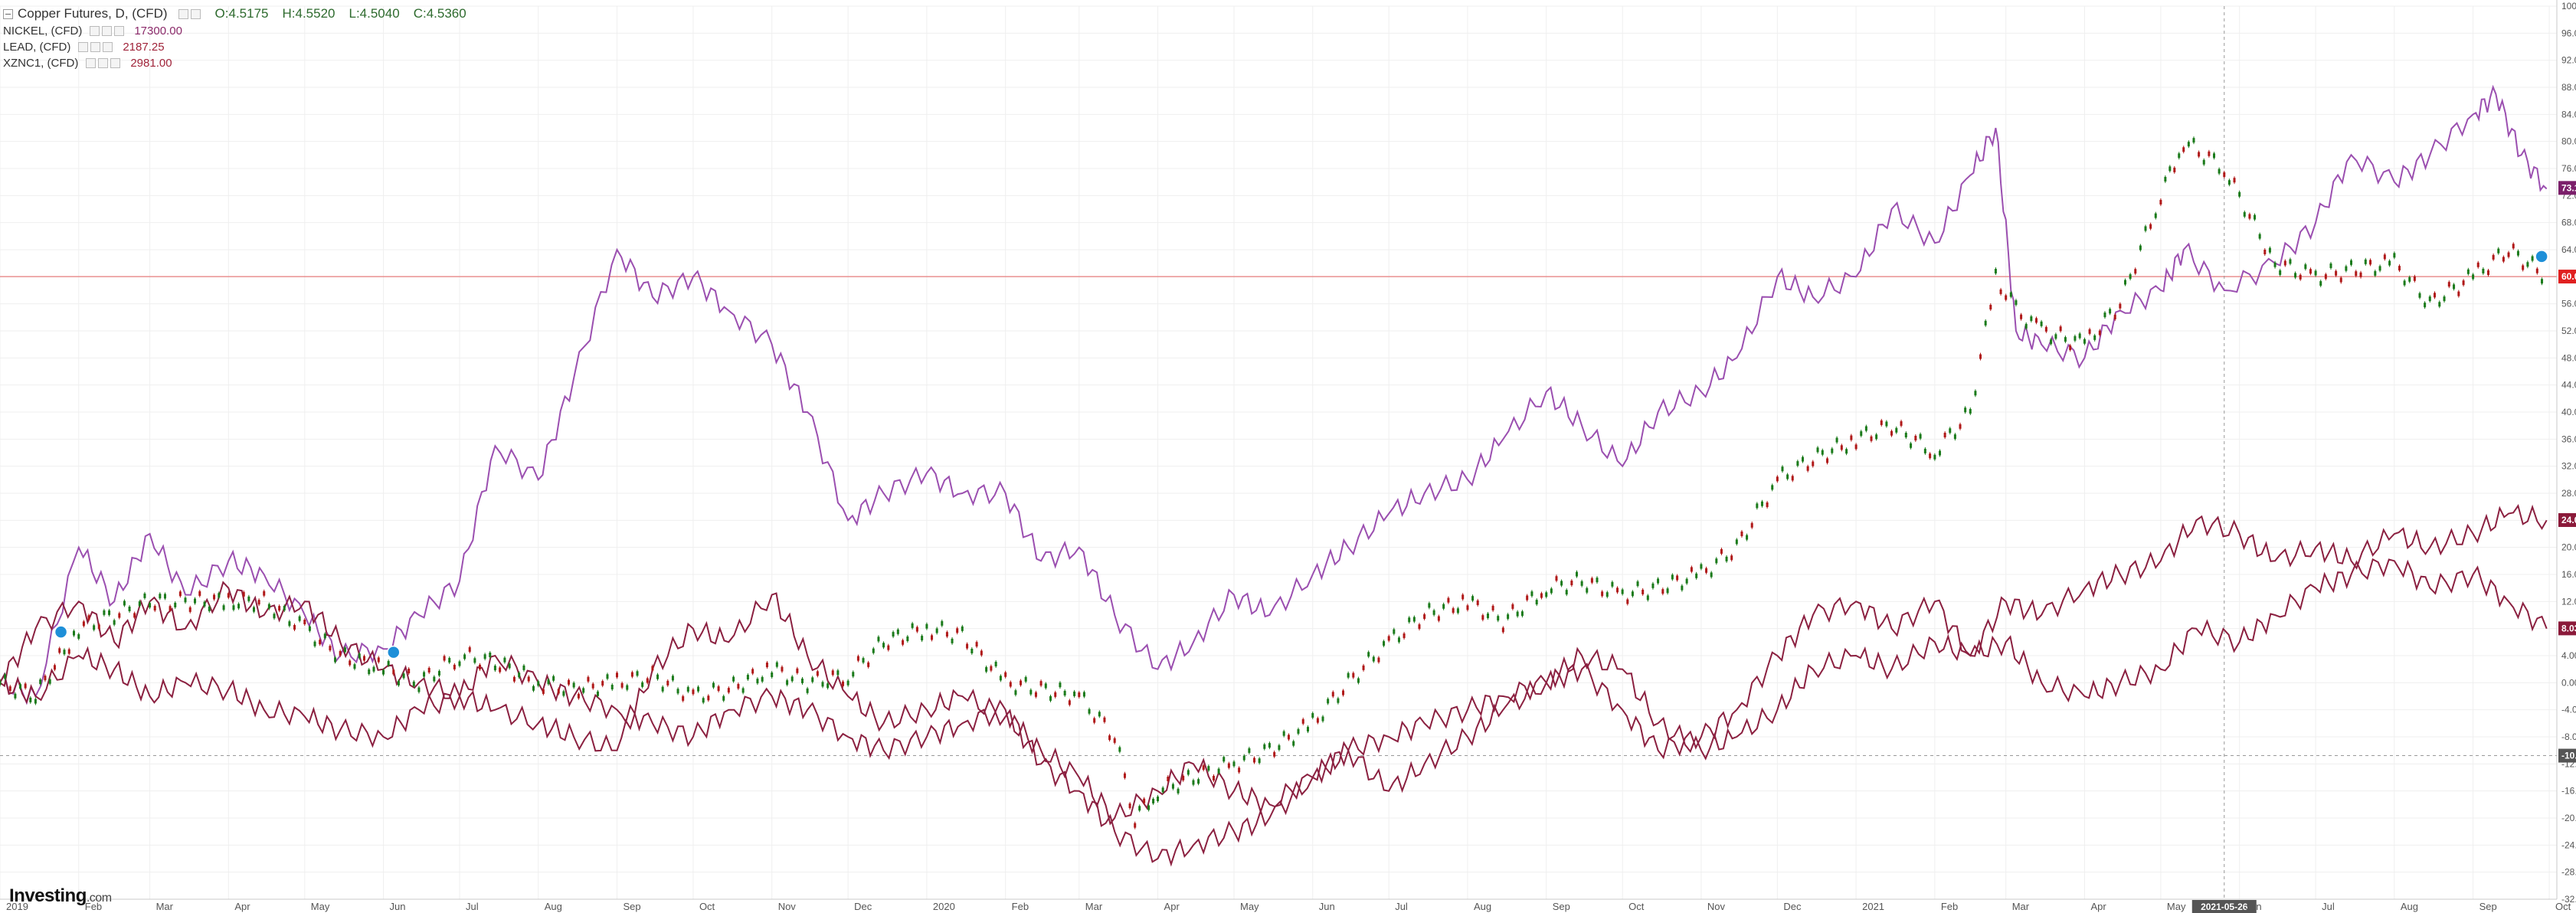 This screenshot has height=913, width=2576. Describe the element at coordinates (237, 63) in the screenshot. I see `legend-overlay-row: XZNC1, (CFD) 2981.00` at that location.